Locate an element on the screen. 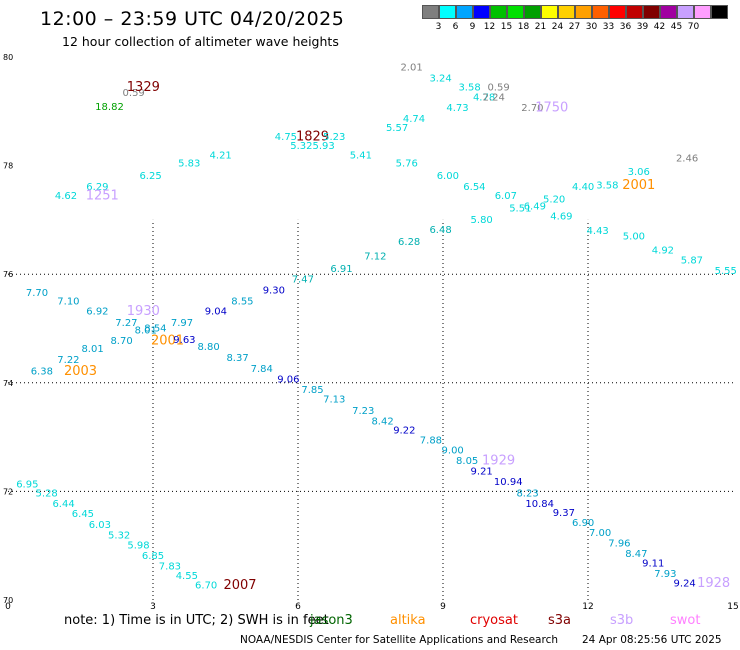 This screenshot has width=740, height=650. colorbar-label: 33 is located at coordinates (608, 27).